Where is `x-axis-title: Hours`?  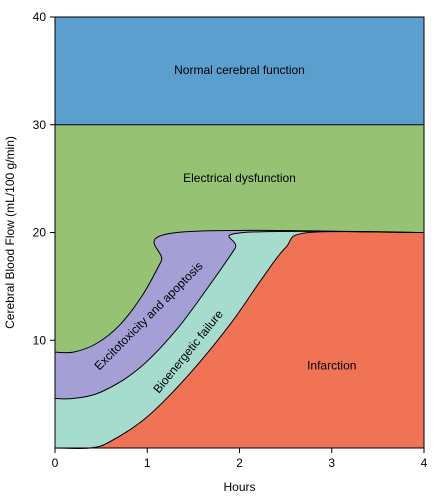
x-axis-title: Hours is located at coordinates (239, 487).